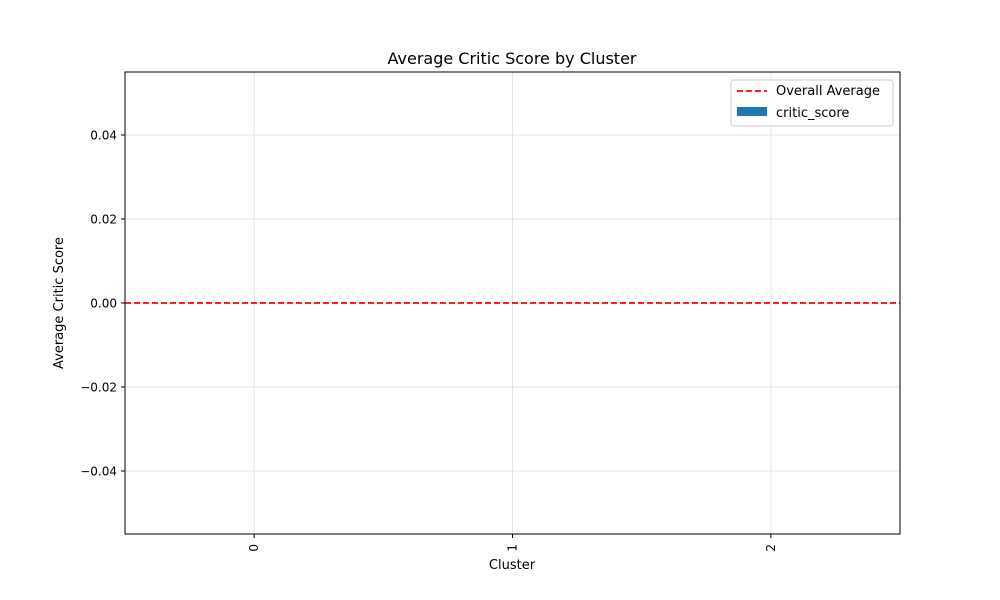 Image resolution: width=1000 pixels, height=600 pixels. Describe the element at coordinates (512, 58) in the screenshot. I see `chart-title: Average Critic Score by Cluster` at that location.